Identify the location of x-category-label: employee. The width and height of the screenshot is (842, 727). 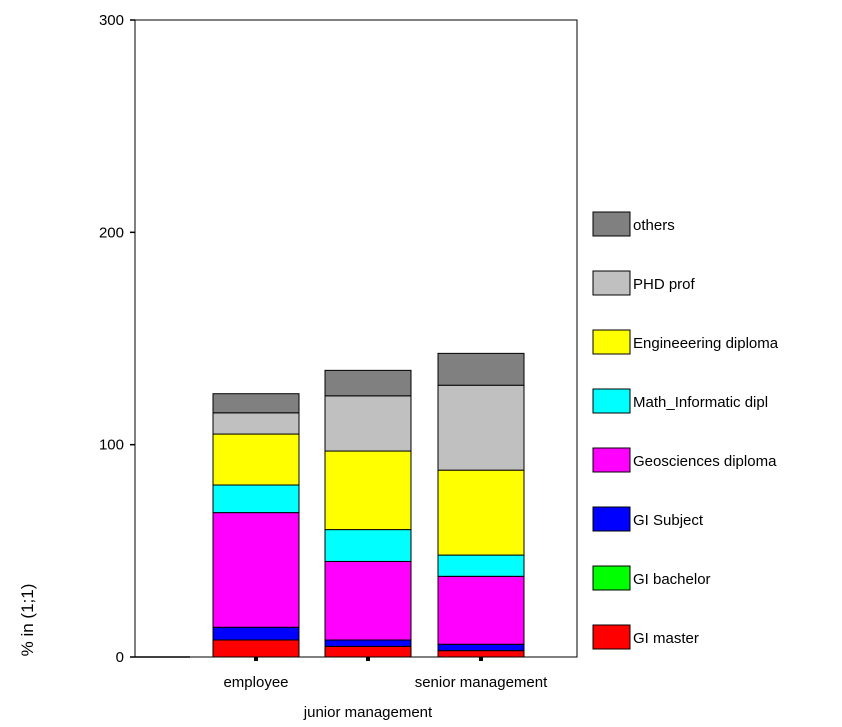
(255, 682).